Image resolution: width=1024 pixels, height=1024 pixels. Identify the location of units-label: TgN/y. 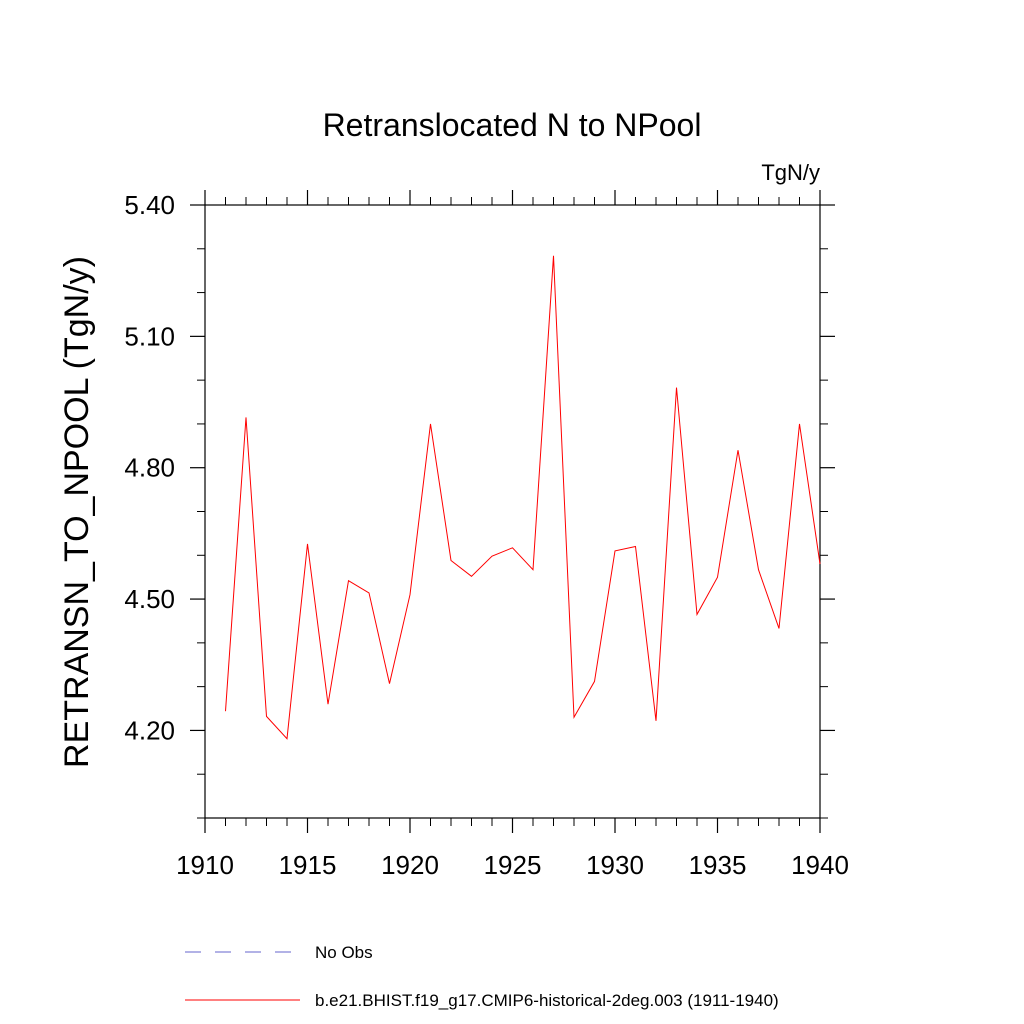
(790, 172).